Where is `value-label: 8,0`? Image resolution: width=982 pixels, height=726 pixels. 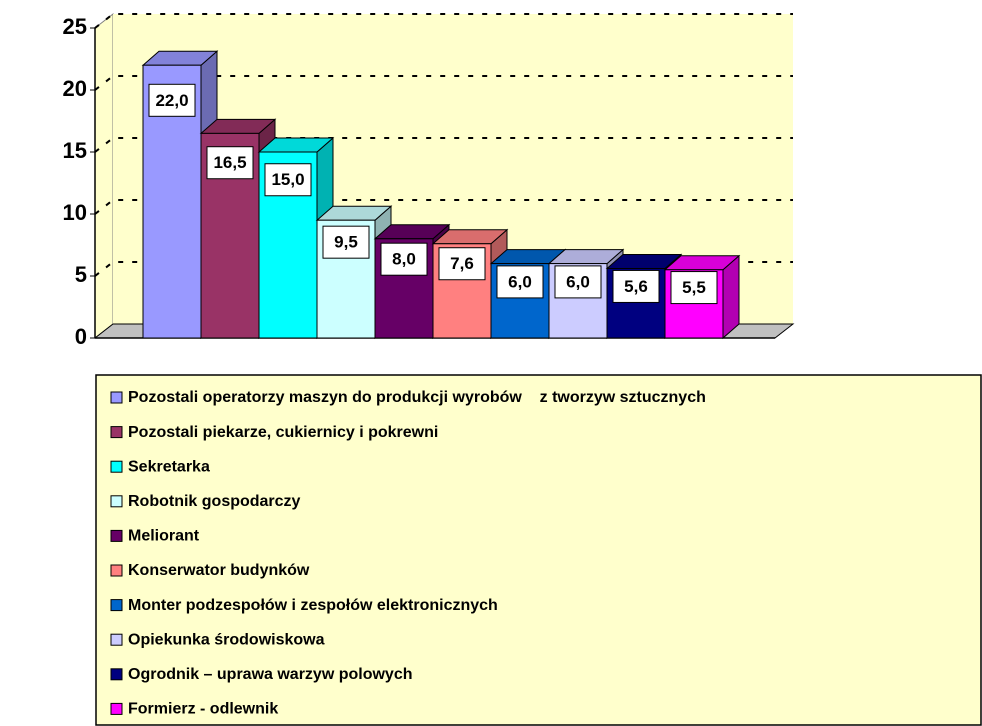 value-label: 8,0 is located at coordinates (404, 259).